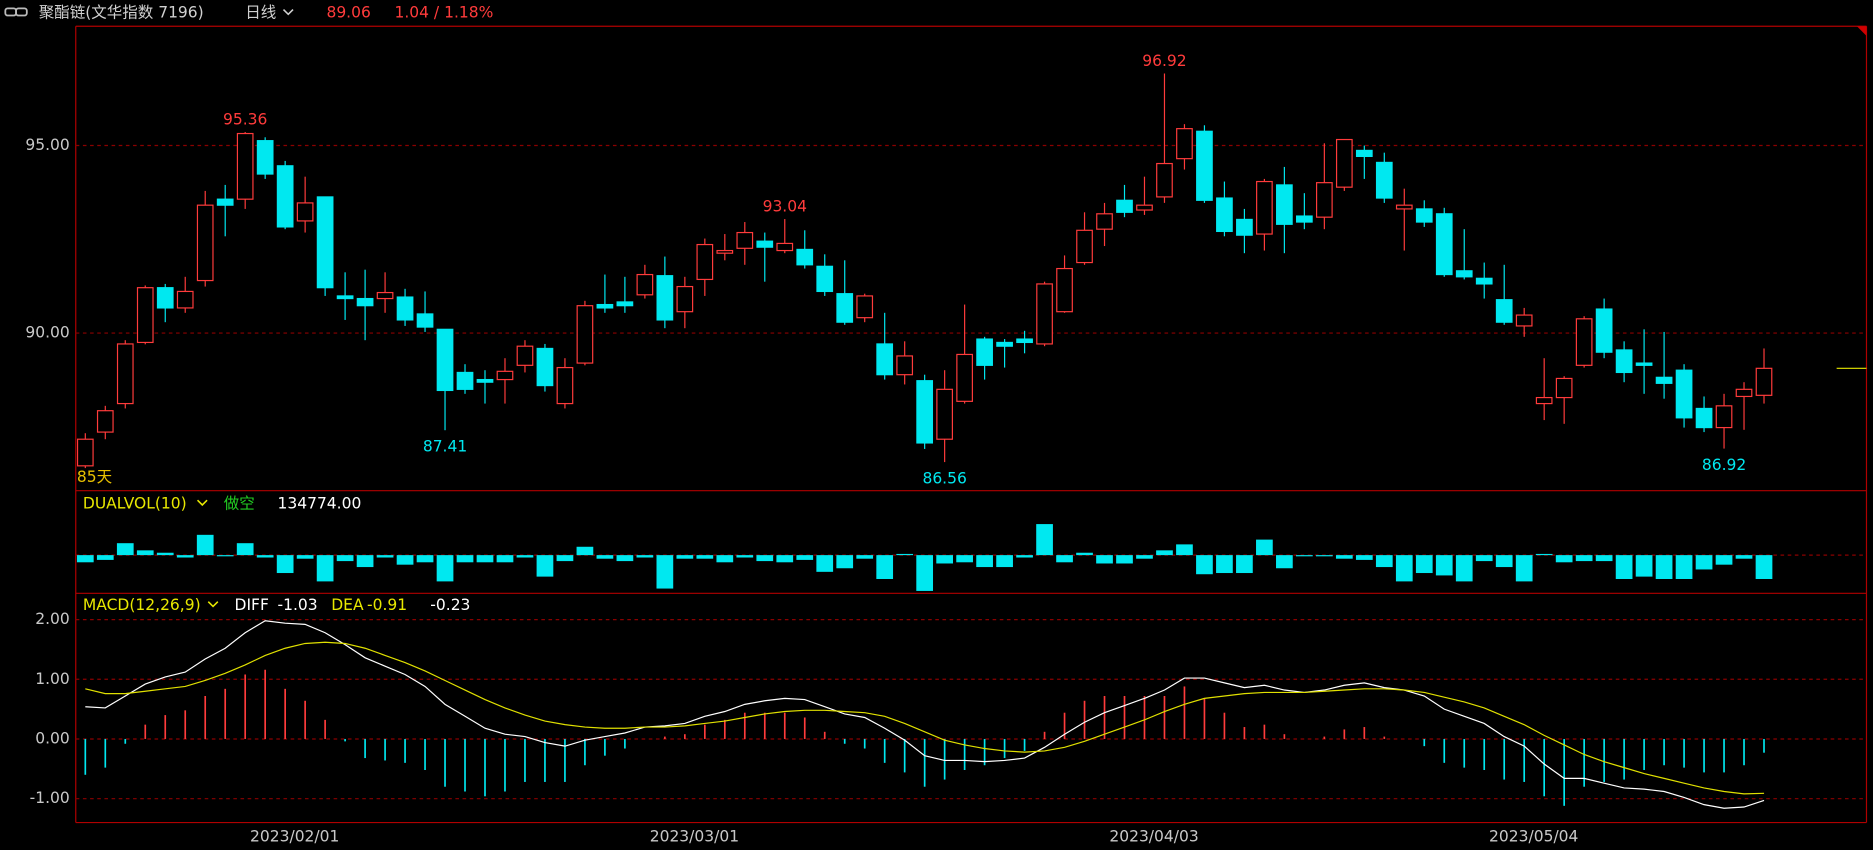 Image resolution: width=1873 pixels, height=850 pixels. What do you see at coordinates (245, 120) in the screenshot?
I see `high-label: 95.36` at bounding box center [245, 120].